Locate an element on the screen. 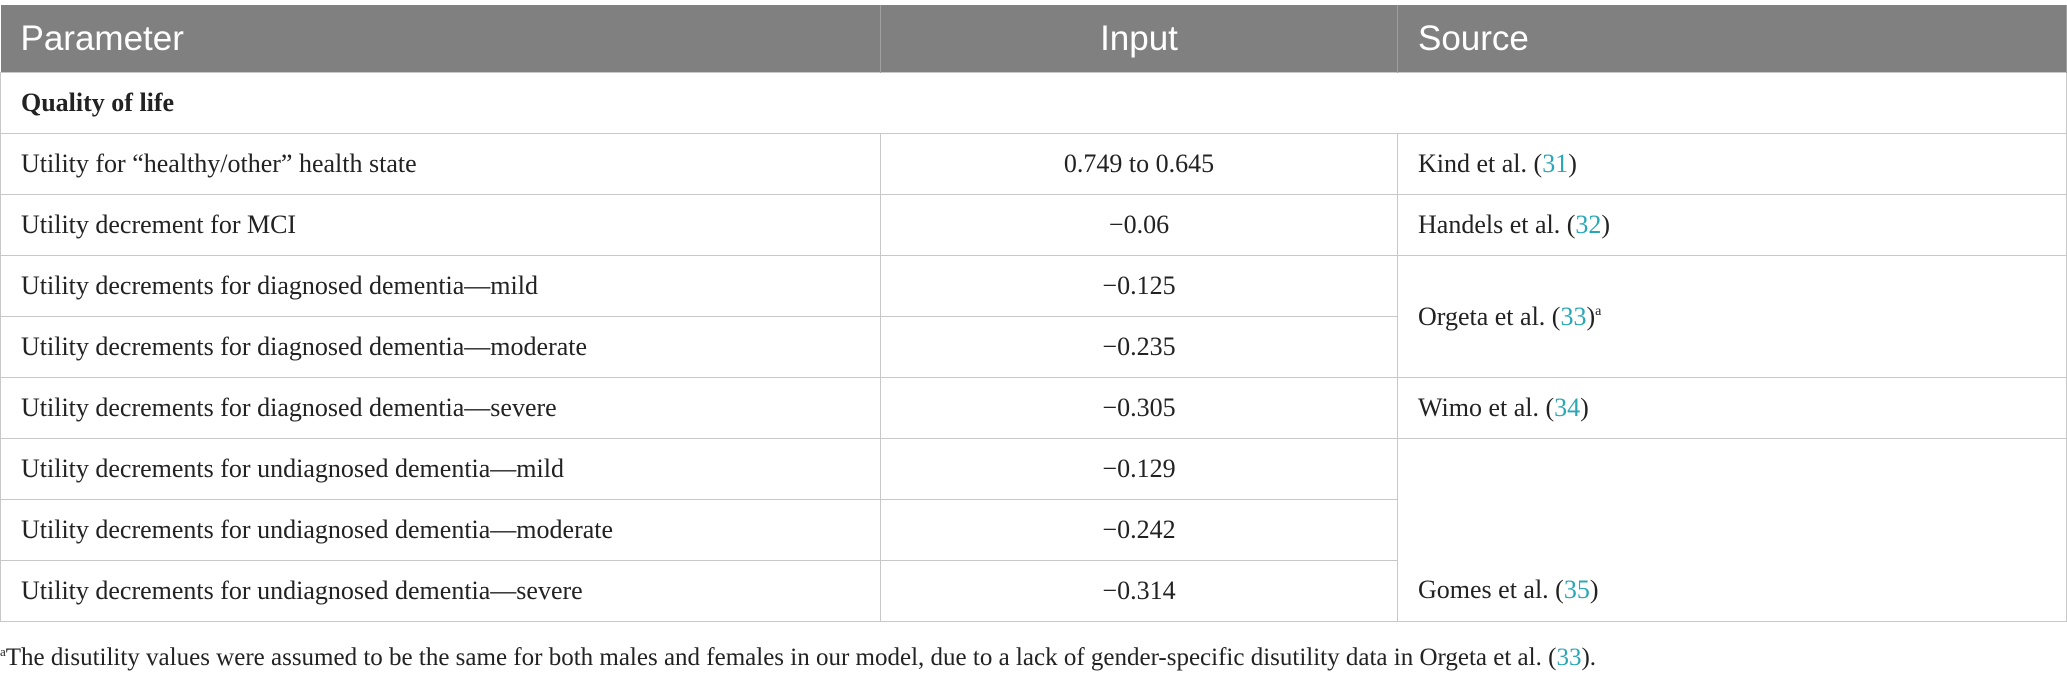 The width and height of the screenshot is (2067, 682). citation: 34 is located at coordinates (1567, 407).